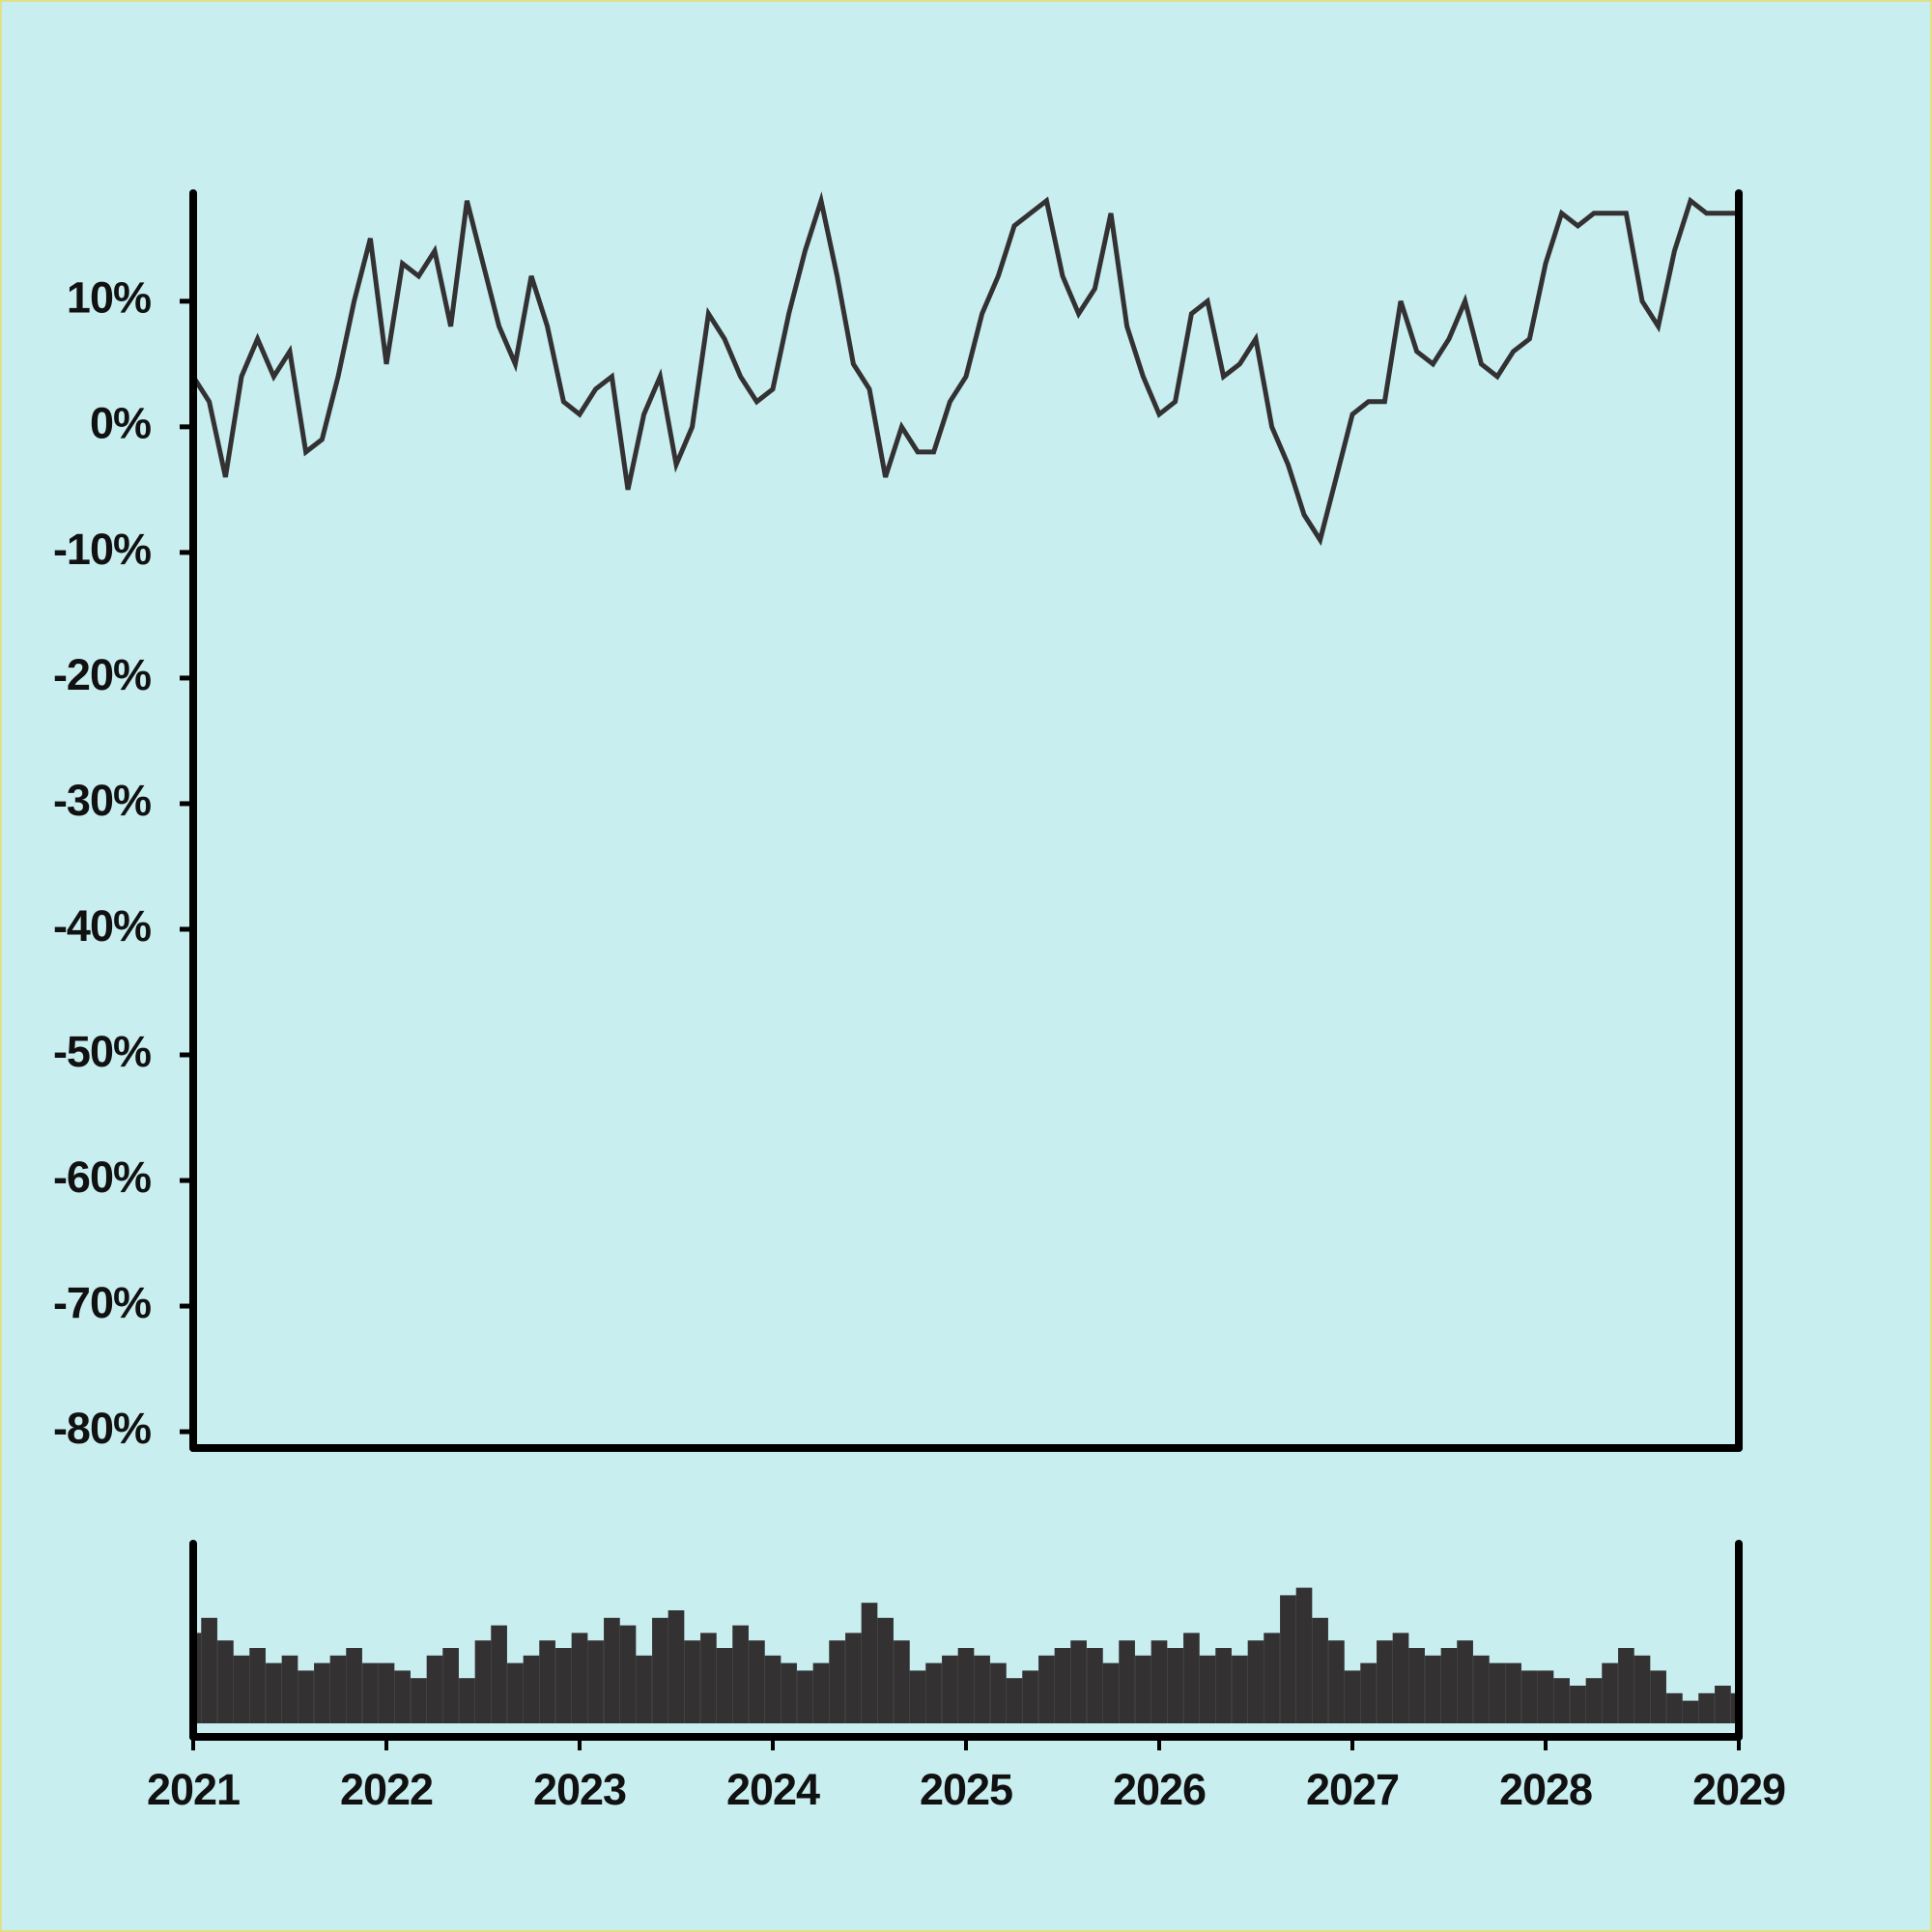  I want to click on volume-bars, so click(966, 1655).